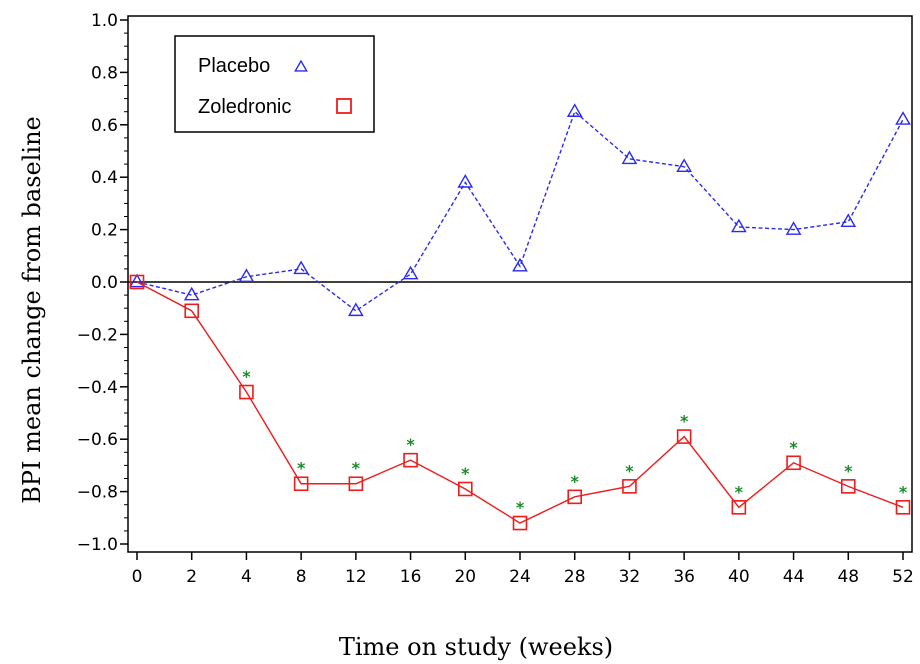 The width and height of the screenshot is (920, 664). Describe the element at coordinates (97, 388) in the screenshot. I see `y-tick-label: −0.4` at that location.